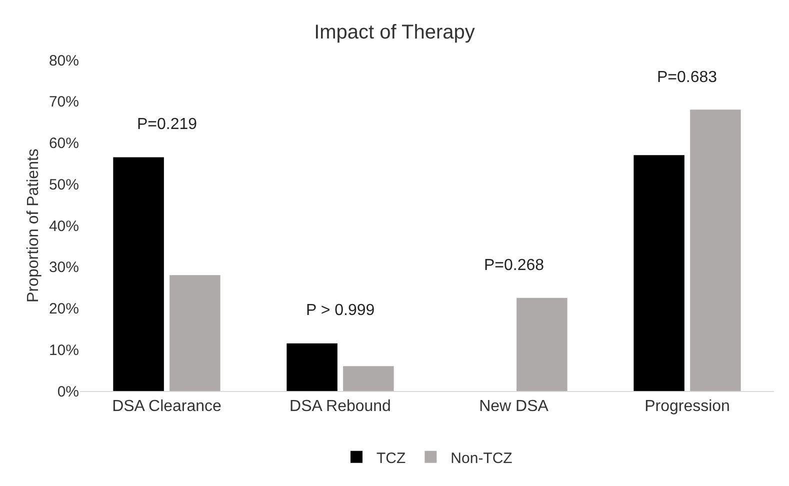 The height and width of the screenshot is (486, 789). What do you see at coordinates (63, 309) in the screenshot?
I see `y-tick-label: 20%` at bounding box center [63, 309].